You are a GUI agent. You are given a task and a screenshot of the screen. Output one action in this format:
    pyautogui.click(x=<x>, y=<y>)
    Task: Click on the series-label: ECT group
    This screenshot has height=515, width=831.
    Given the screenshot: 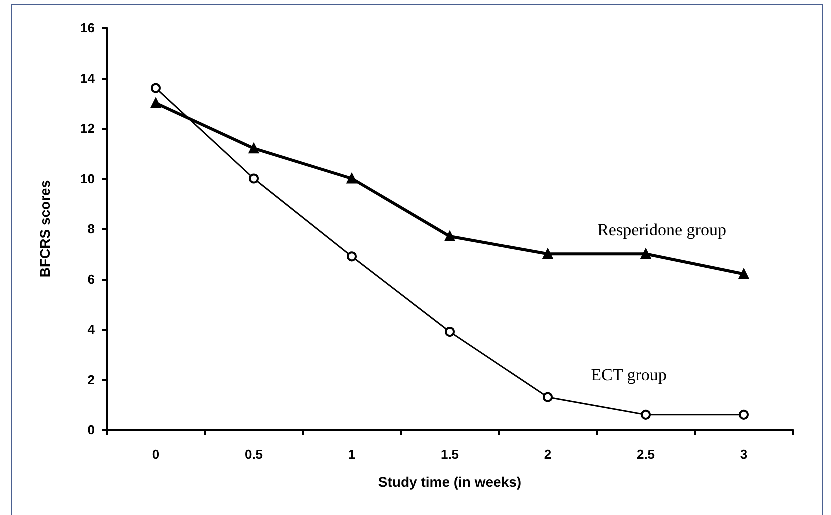 What is the action you would take?
    pyautogui.click(x=629, y=374)
    